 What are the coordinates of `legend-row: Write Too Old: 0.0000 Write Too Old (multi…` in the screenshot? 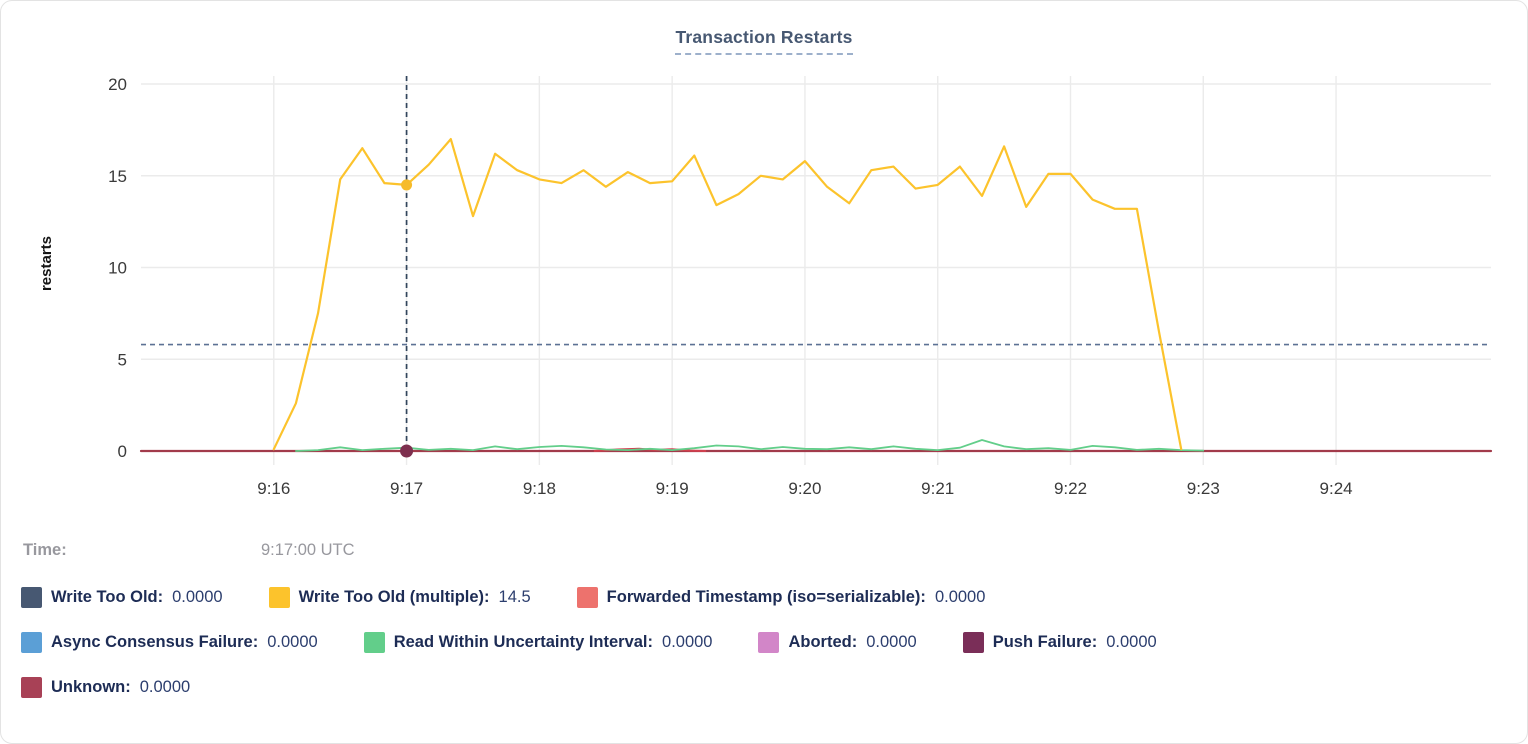 It's located at (766, 597).